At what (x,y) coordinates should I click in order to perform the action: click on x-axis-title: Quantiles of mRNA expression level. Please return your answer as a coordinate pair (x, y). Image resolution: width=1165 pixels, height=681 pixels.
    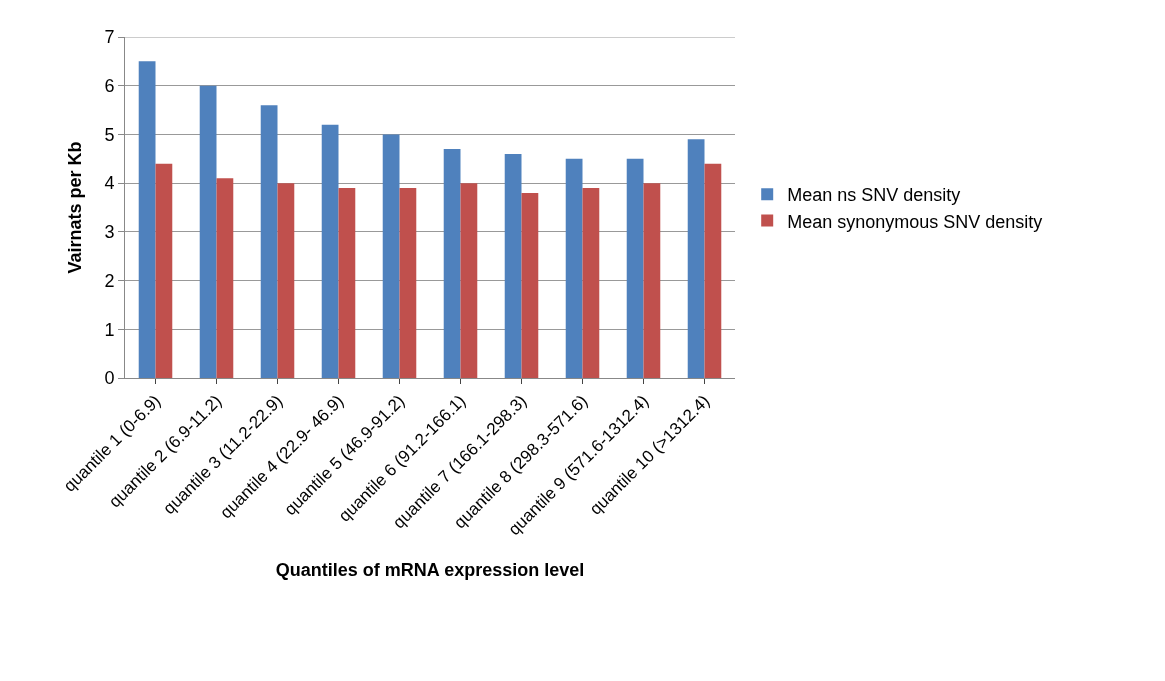
    Looking at the image, I should click on (430, 570).